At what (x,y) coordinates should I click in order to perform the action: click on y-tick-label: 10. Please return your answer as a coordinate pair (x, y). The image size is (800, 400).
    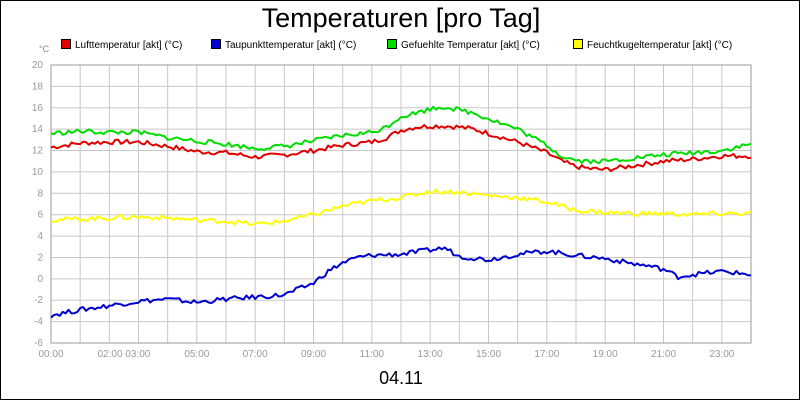
    Looking at the image, I should click on (38, 172).